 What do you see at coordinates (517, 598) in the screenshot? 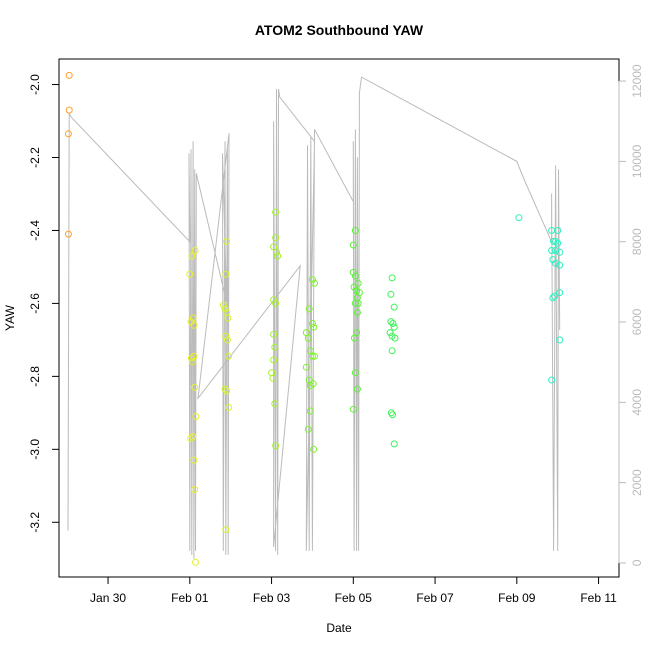
I see `x-tick-label: Feb 09` at bounding box center [517, 598].